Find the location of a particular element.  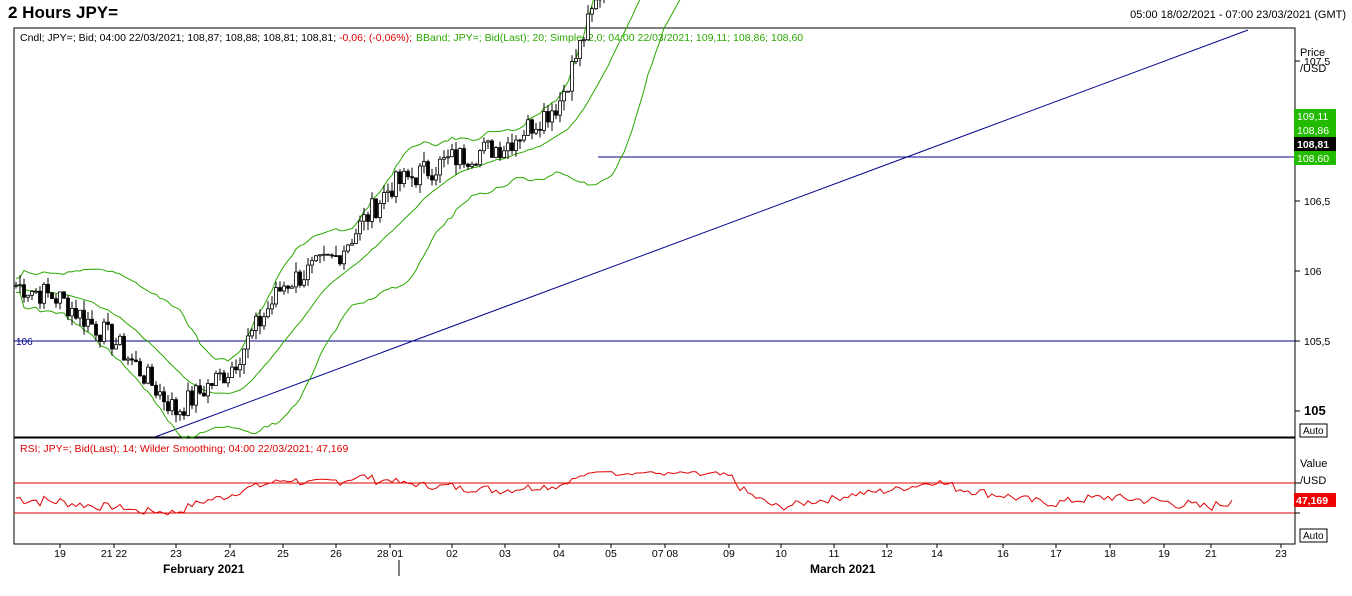

tag-last-bg is located at coordinates (1315, 144).